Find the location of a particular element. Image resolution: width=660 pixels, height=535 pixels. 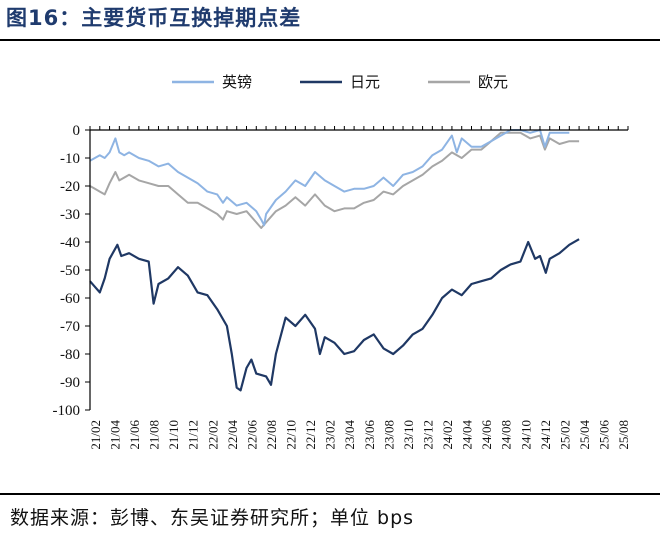

y-tick-label: 0 is located at coordinates (77, 131).